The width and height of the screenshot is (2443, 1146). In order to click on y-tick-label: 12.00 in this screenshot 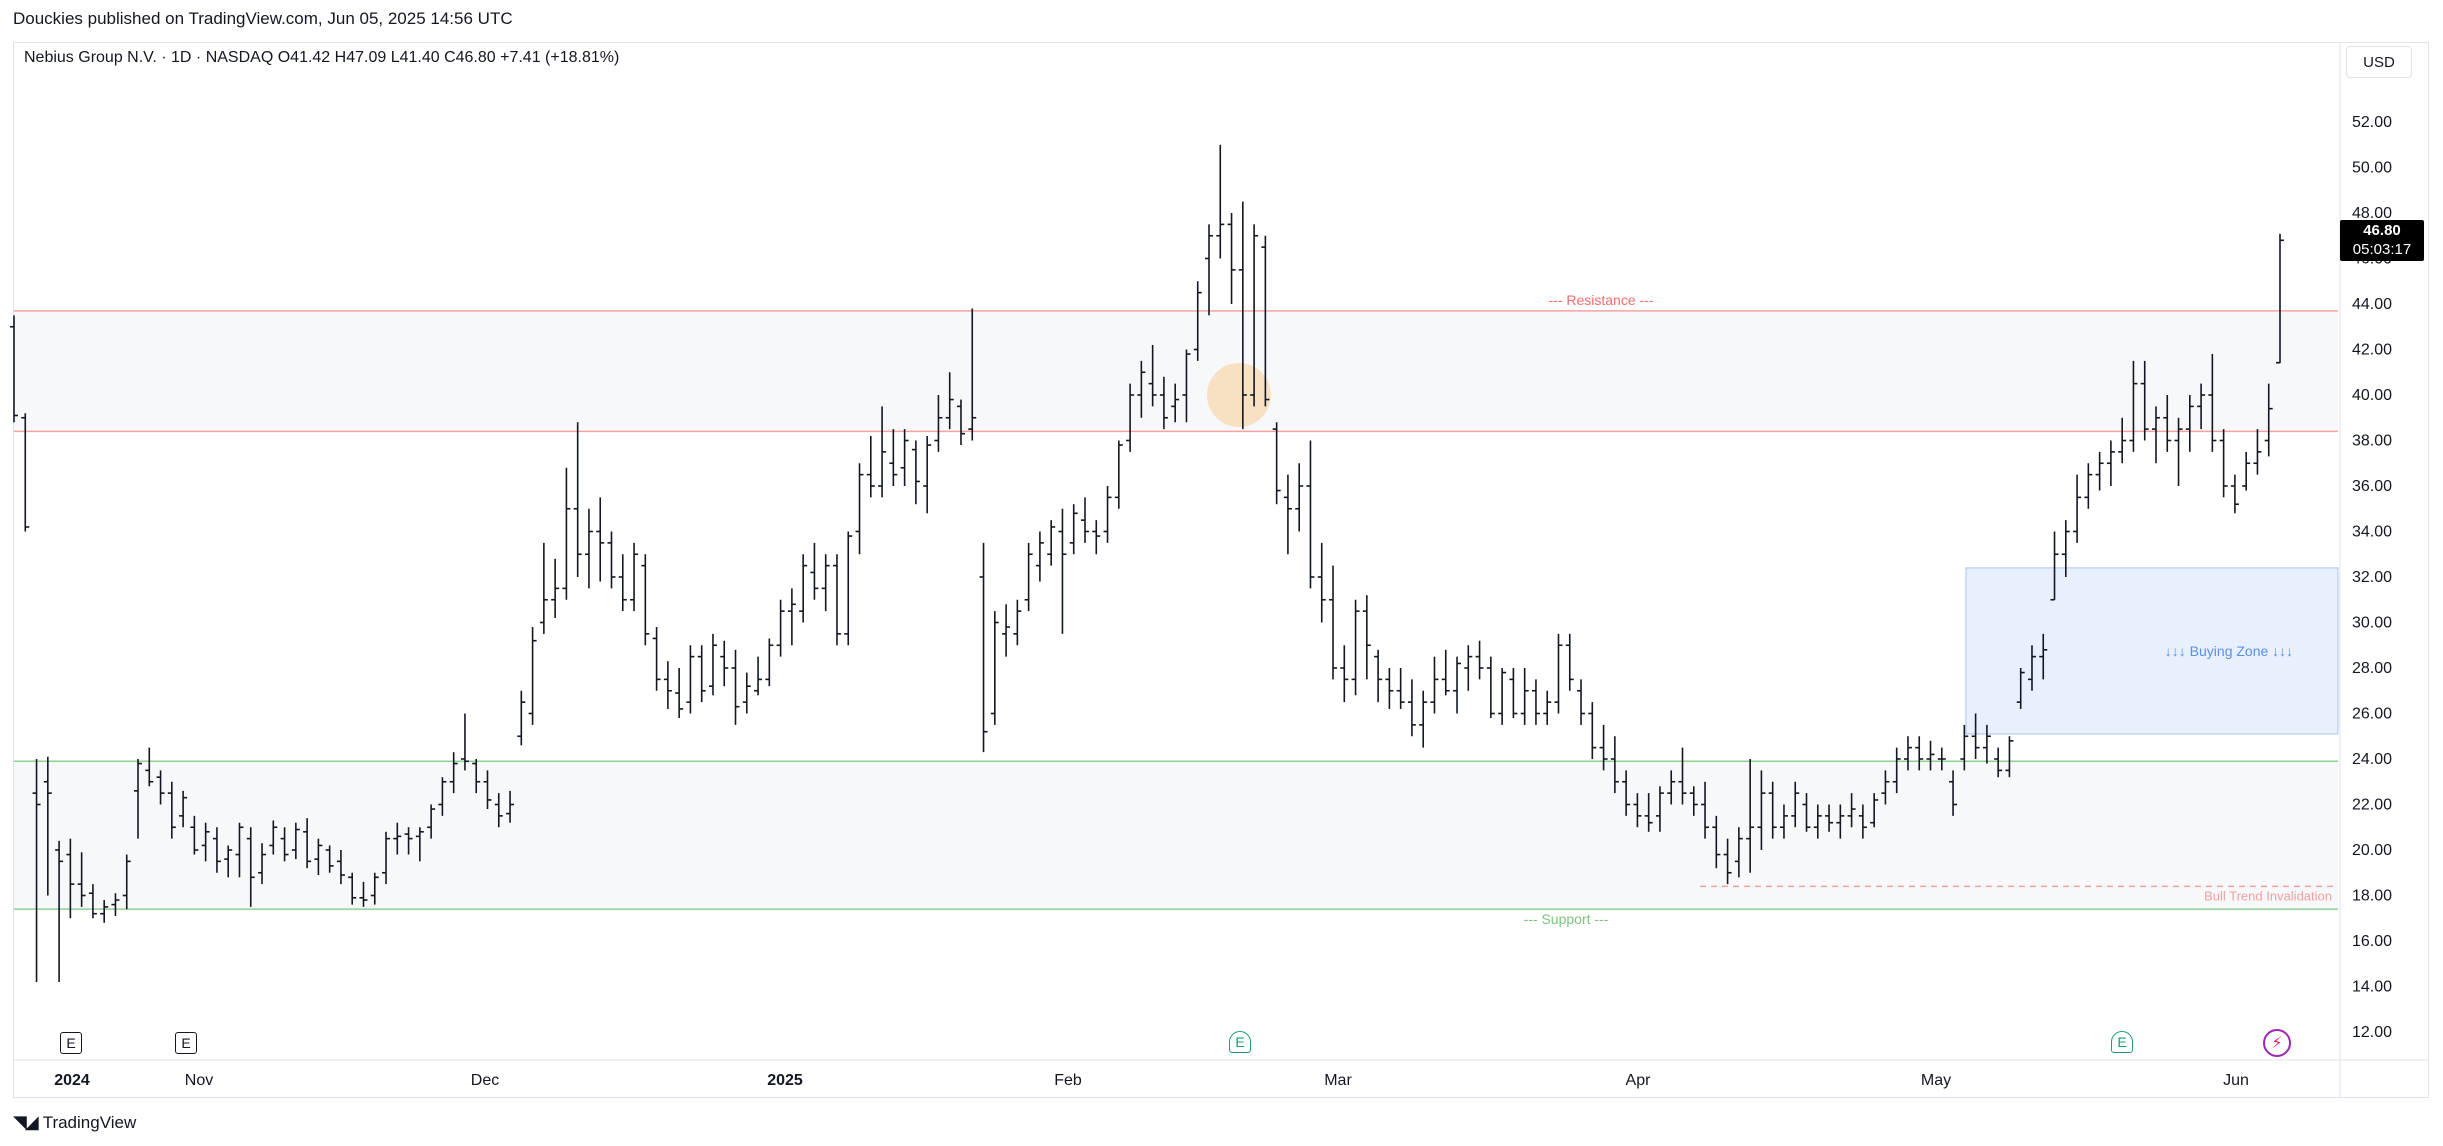, I will do `click(2372, 1032)`.